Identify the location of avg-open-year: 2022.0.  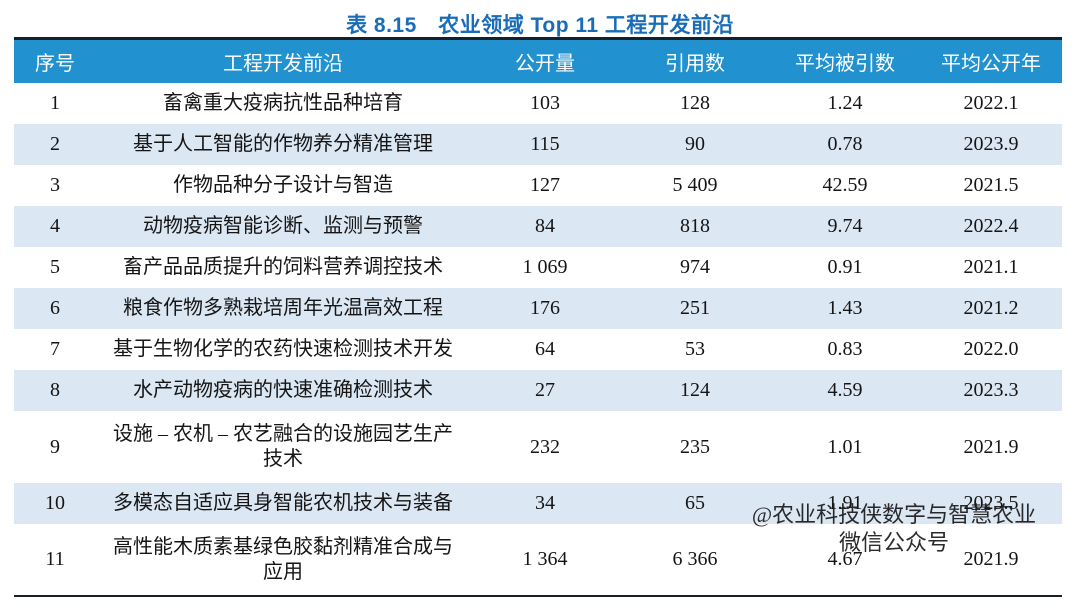
(991, 349).